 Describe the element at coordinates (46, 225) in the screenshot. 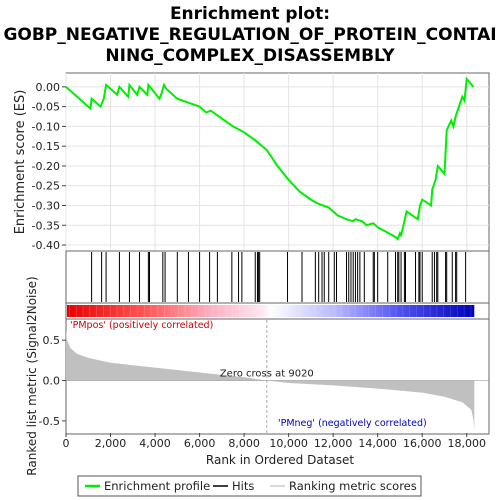

I see `es-tick-label: -0.35` at that location.